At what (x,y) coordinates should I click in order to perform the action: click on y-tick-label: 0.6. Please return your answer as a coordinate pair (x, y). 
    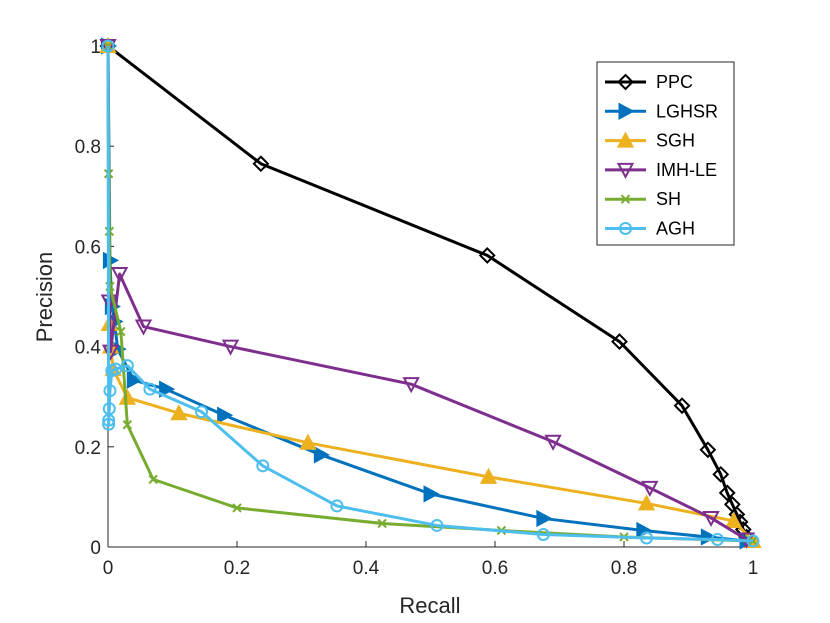
    Looking at the image, I should click on (88, 247).